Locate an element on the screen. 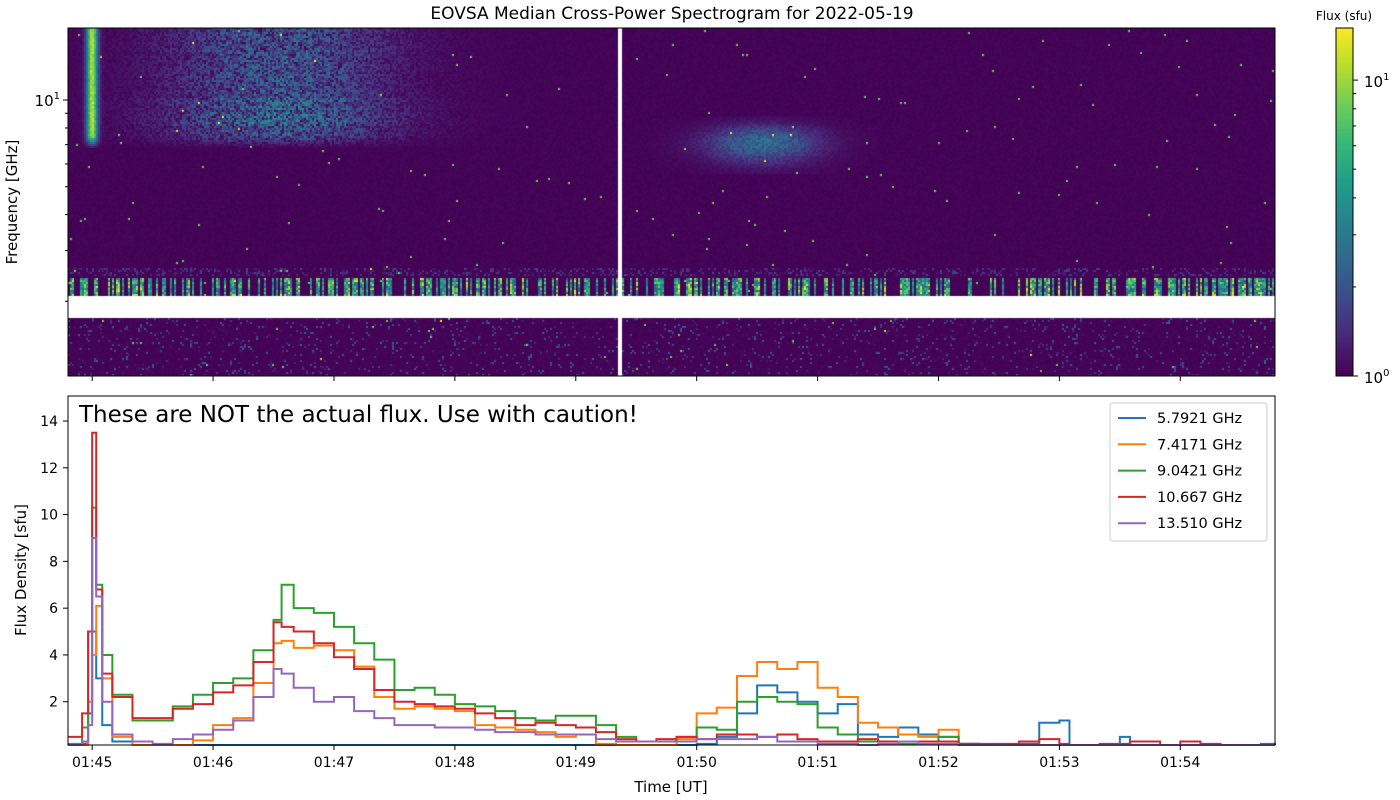 This screenshot has height=800, width=1400. colorbar-ticks is located at coordinates (1355, 228).